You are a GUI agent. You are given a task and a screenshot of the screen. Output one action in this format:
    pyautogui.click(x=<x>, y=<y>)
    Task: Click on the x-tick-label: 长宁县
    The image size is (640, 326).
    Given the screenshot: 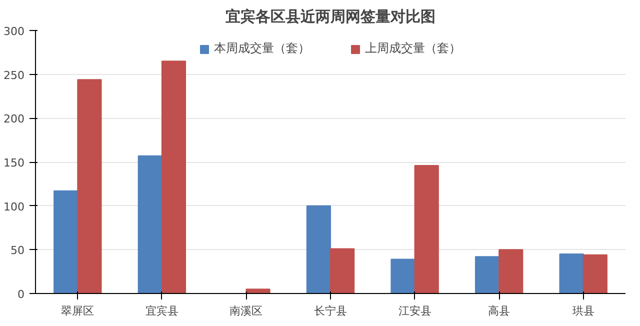 What is the action you would take?
    pyautogui.click(x=330, y=311)
    